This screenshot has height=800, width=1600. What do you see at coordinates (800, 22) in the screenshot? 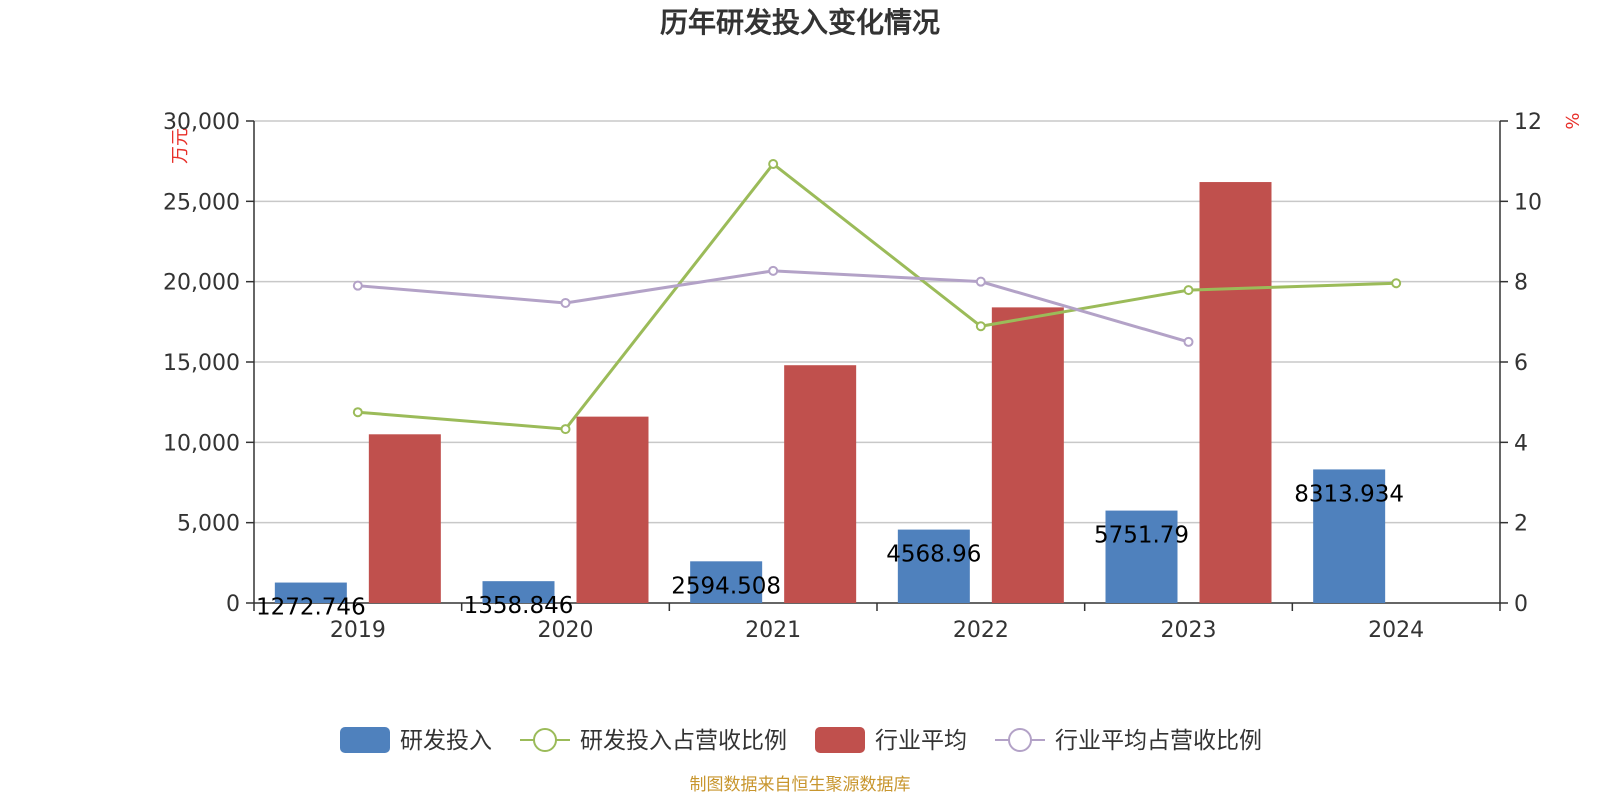
I see `chart-title: 历年研发投入变化情况` at bounding box center [800, 22].